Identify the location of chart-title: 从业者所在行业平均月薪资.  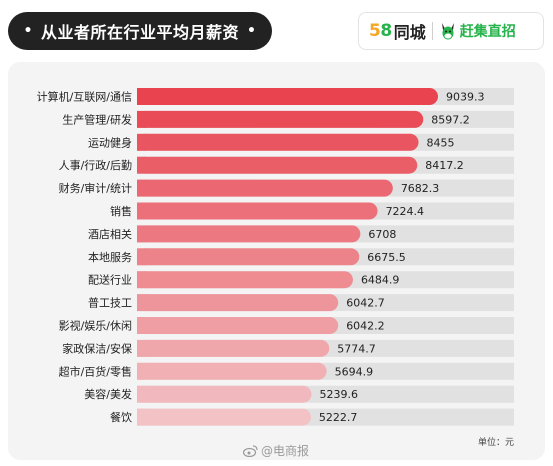
(139, 32).